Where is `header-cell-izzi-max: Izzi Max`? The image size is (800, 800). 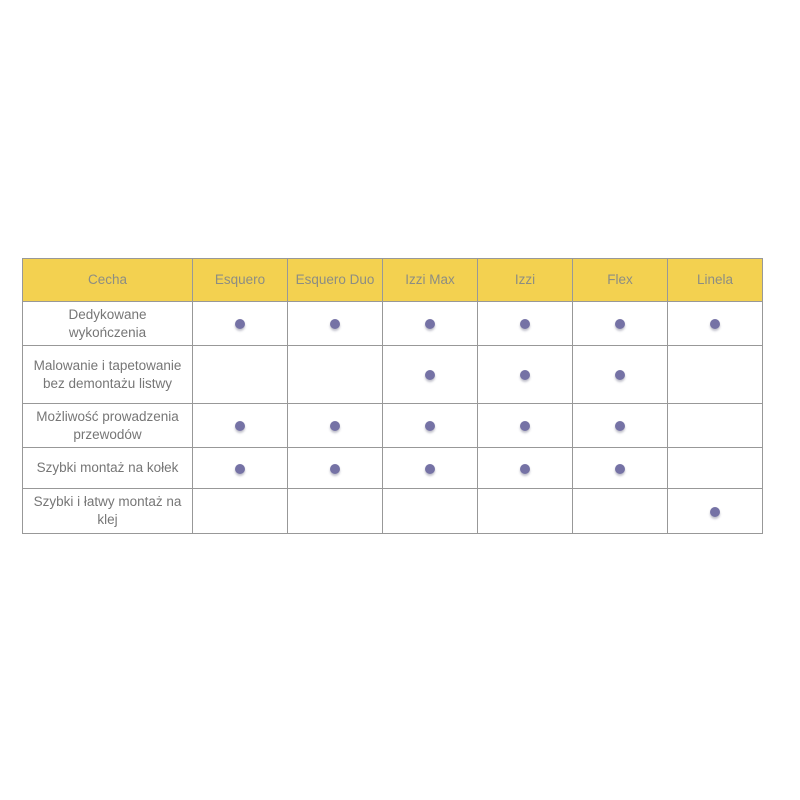 header-cell-izzi-max: Izzi Max is located at coordinates (430, 280).